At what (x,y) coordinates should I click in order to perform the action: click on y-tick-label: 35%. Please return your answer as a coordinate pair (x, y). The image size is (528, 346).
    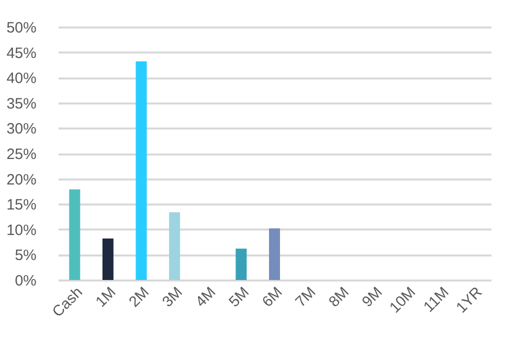
    Looking at the image, I should click on (21, 103).